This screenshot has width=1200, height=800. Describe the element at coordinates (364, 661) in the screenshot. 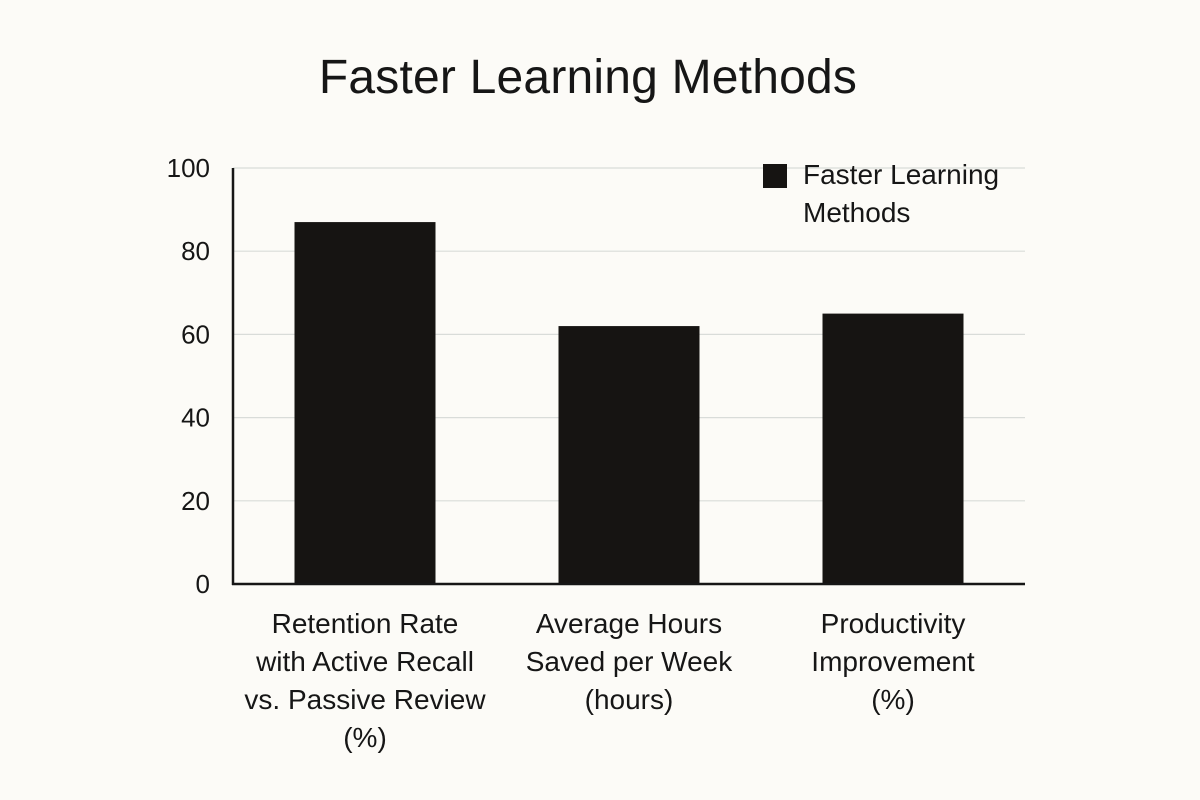

I see `x-category-label: with Active Recall` at that location.